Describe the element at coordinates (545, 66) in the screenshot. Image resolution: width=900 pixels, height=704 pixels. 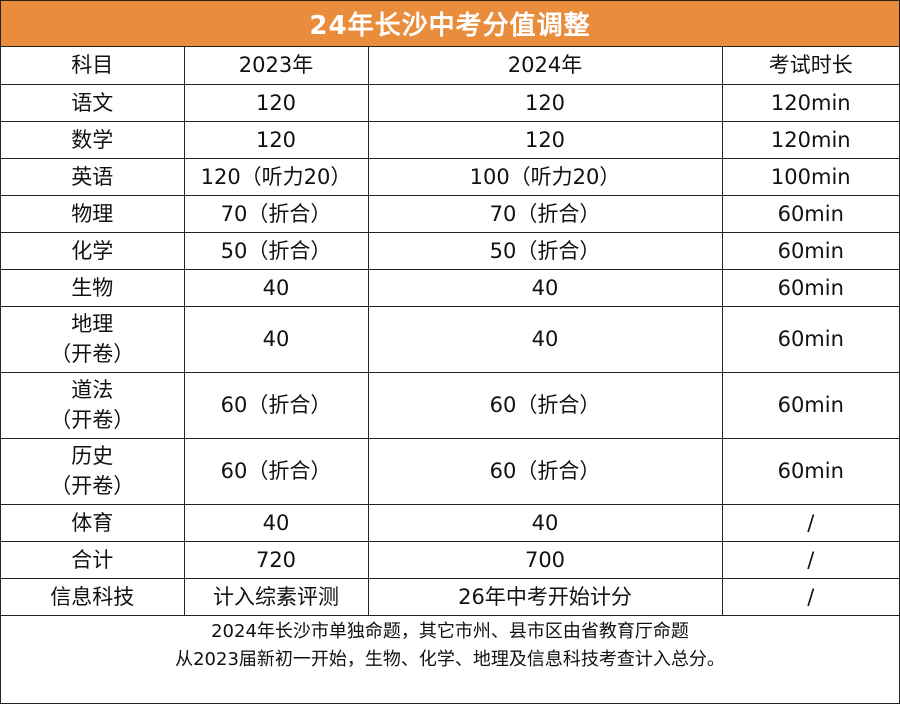
I see `header-2024: 2024年` at that location.